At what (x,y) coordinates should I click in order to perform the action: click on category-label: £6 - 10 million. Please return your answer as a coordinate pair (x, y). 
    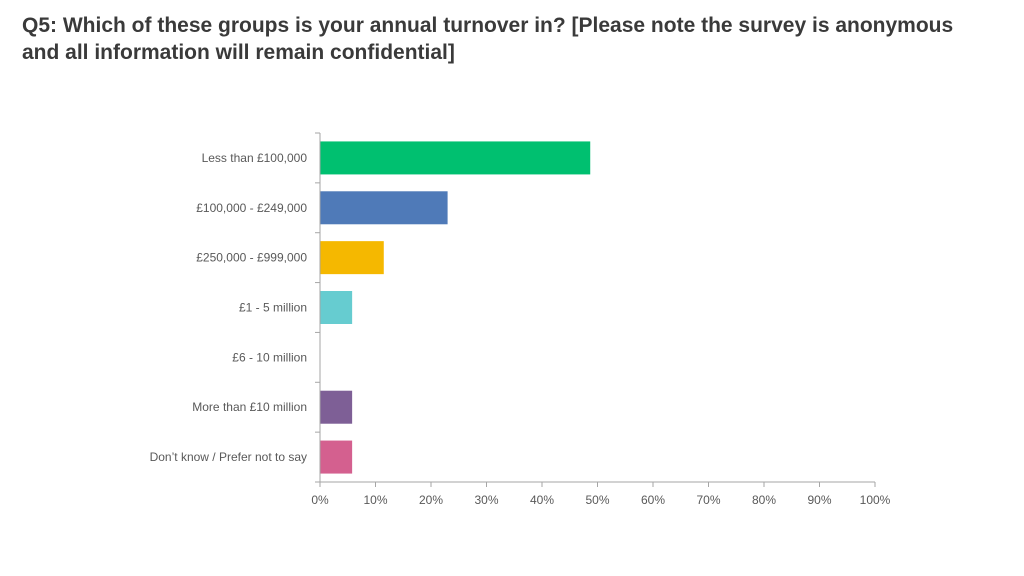
    Looking at the image, I should click on (269, 357).